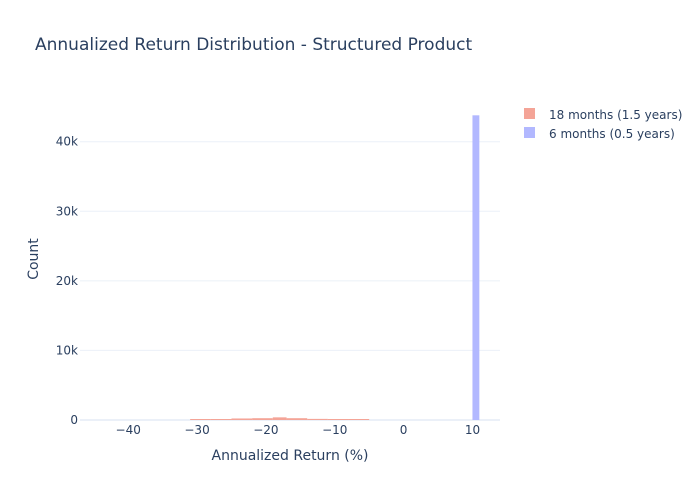  What do you see at coordinates (472, 430) in the screenshot?
I see `x-tick-label: 10` at bounding box center [472, 430].